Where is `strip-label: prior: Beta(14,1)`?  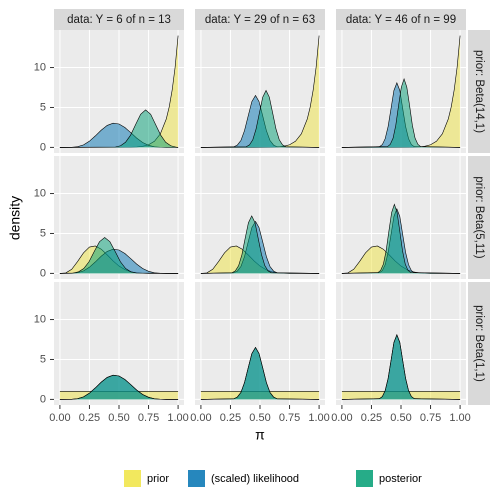
strip-label: prior: Beta(14,1) is located at coordinates (479, 91).